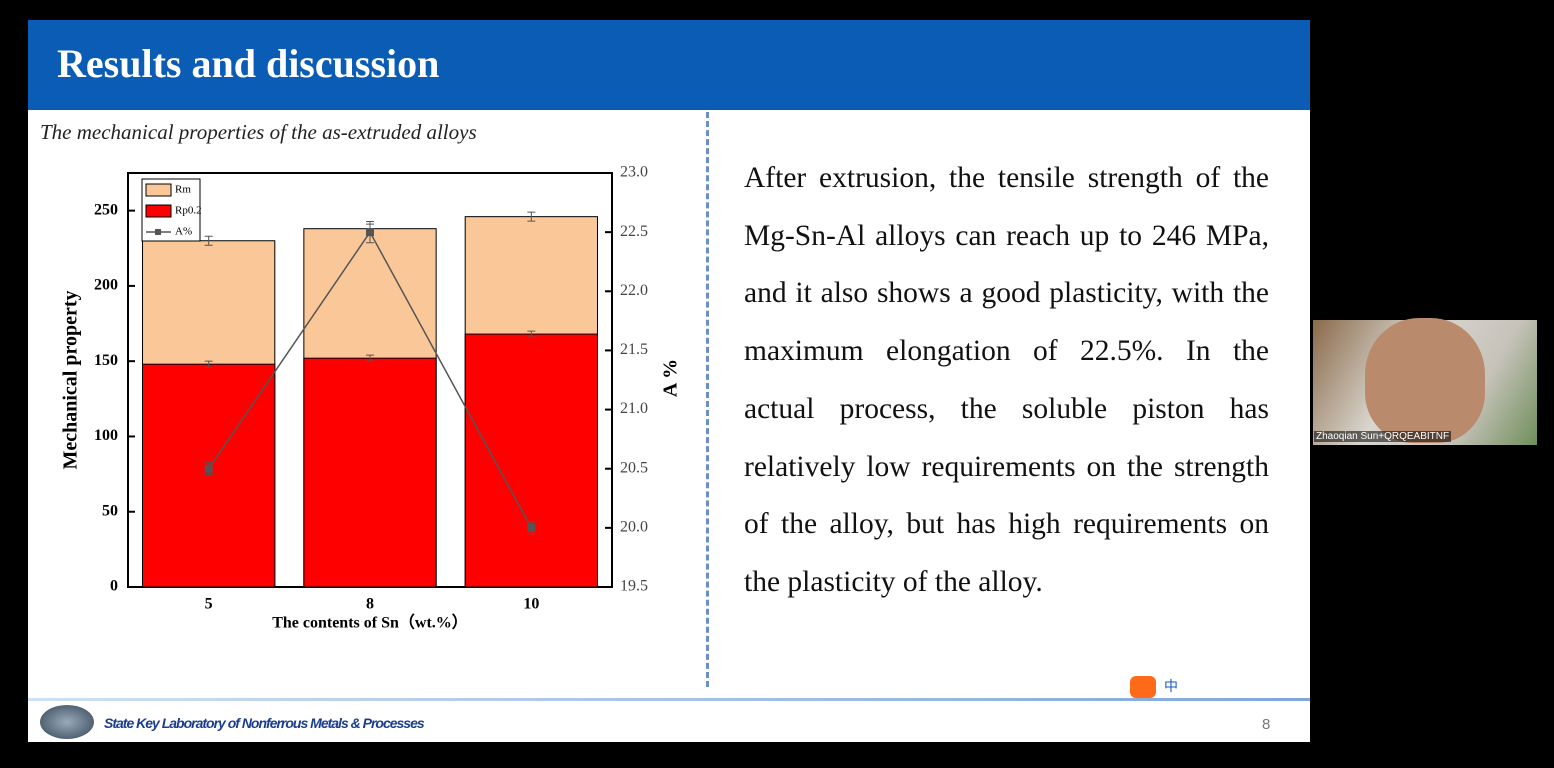 The width and height of the screenshot is (1554, 768). Describe the element at coordinates (1266, 724) in the screenshot. I see `page-number: 8` at that location.